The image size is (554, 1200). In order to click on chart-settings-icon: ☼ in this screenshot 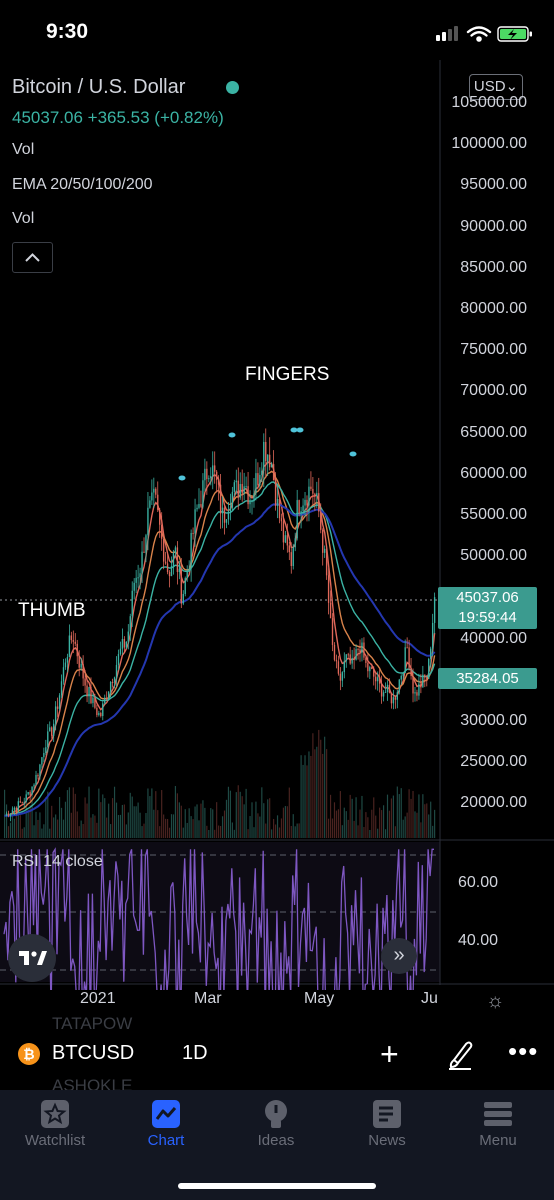, I will do `click(495, 1001)`.